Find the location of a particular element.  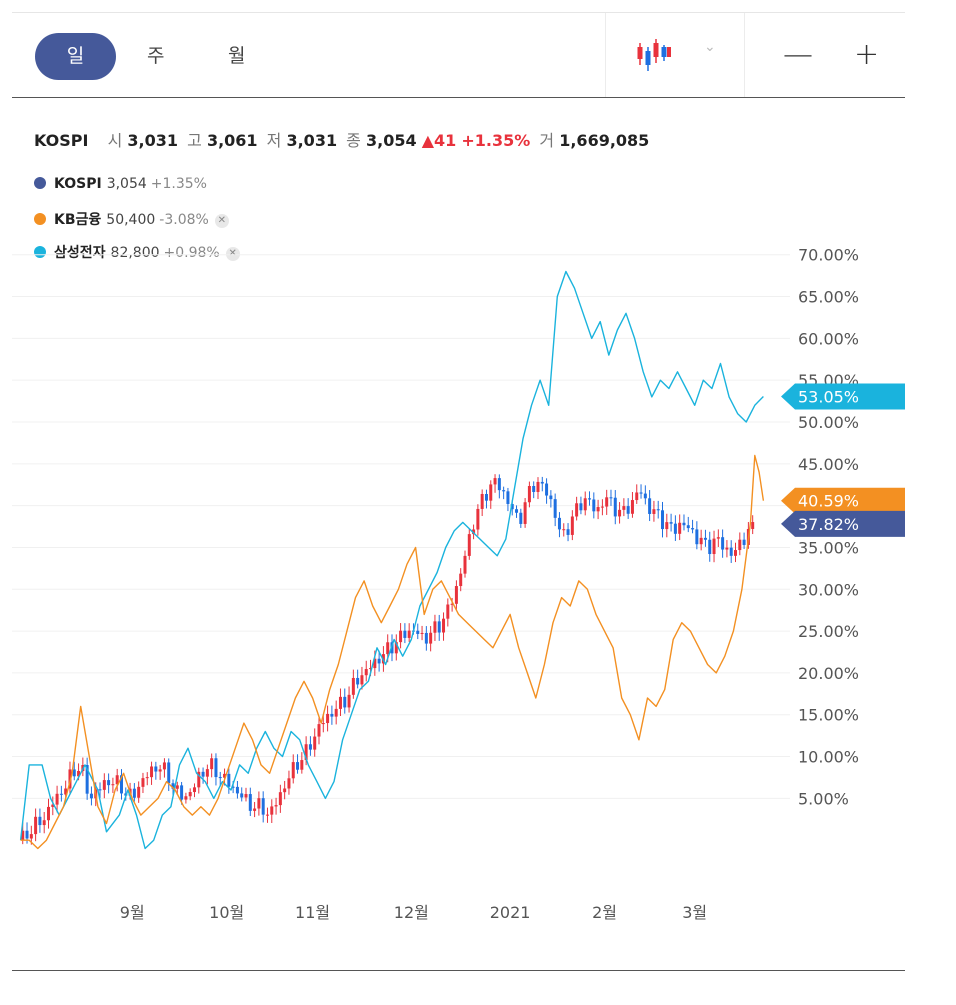

legend-name: KOSPI is located at coordinates (78, 184).